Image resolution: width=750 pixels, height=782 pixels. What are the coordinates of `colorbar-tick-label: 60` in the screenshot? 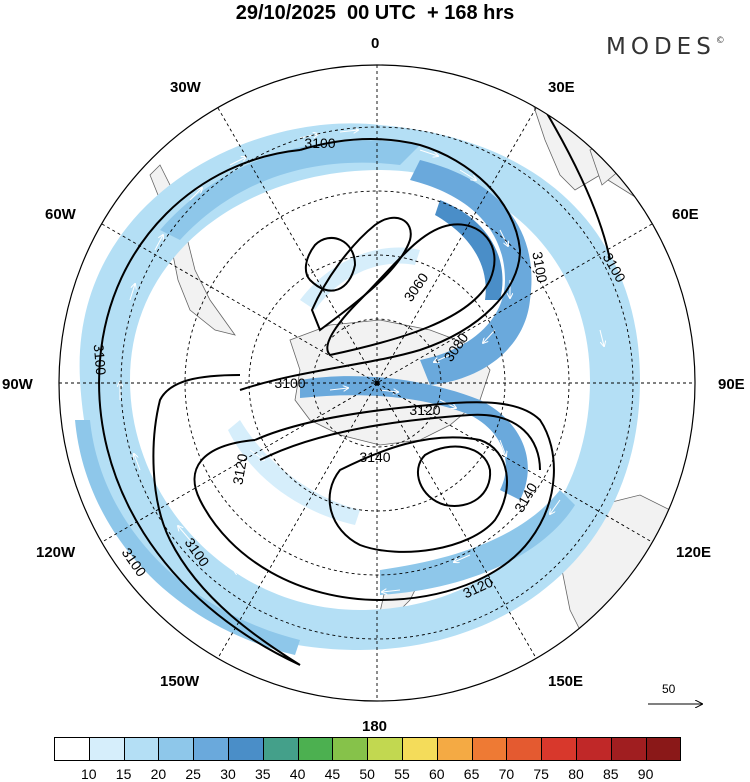 It's located at (437, 774).